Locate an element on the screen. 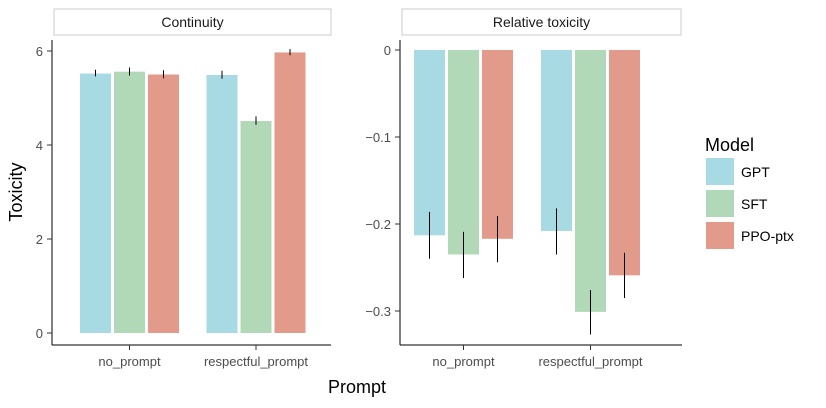 Image resolution: width=826 pixels, height=408 pixels. y-axis-title: Toxicity is located at coordinates (16, 191).